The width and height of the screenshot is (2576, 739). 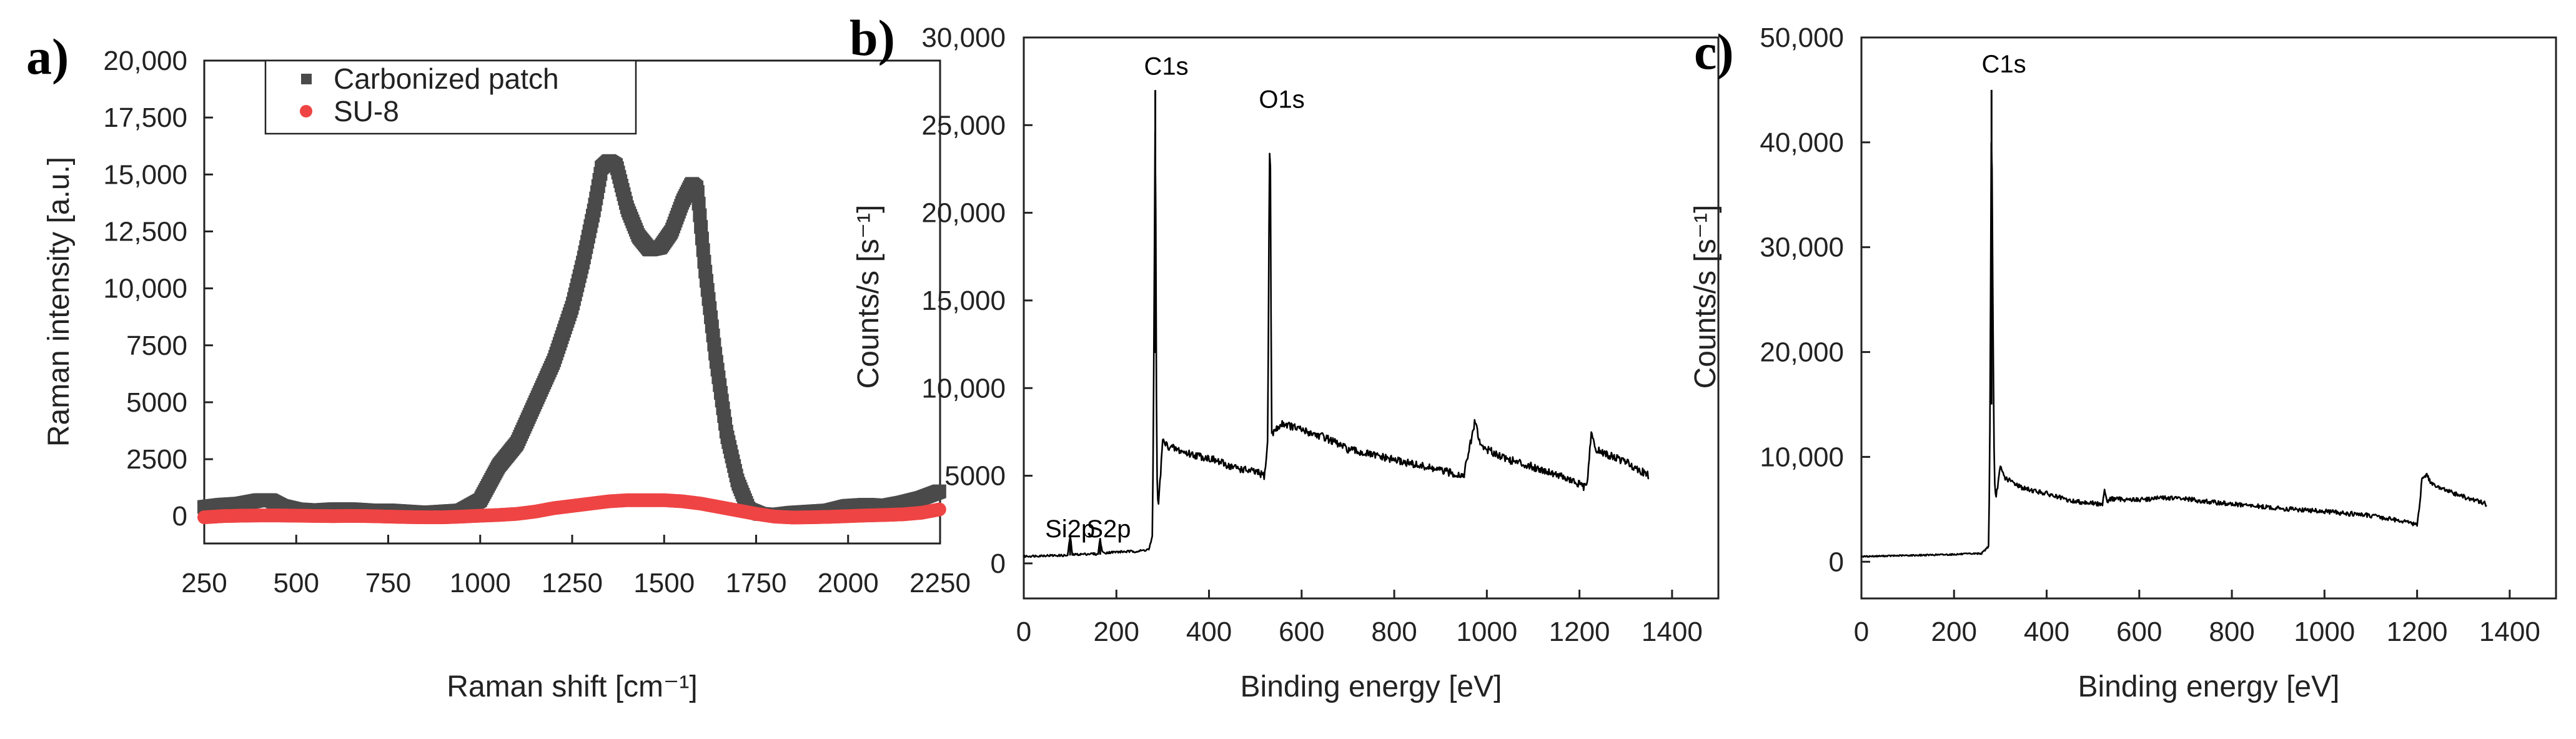 What do you see at coordinates (204, 583) in the screenshot?
I see `x-tick-label: 250` at bounding box center [204, 583].